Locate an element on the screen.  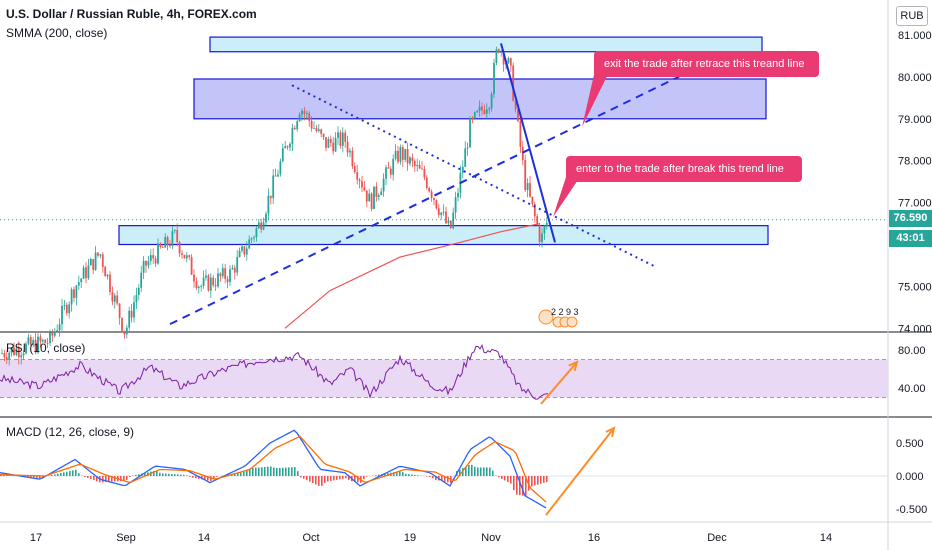
events-count: 2 2 9 3 is located at coordinates (565, 312).